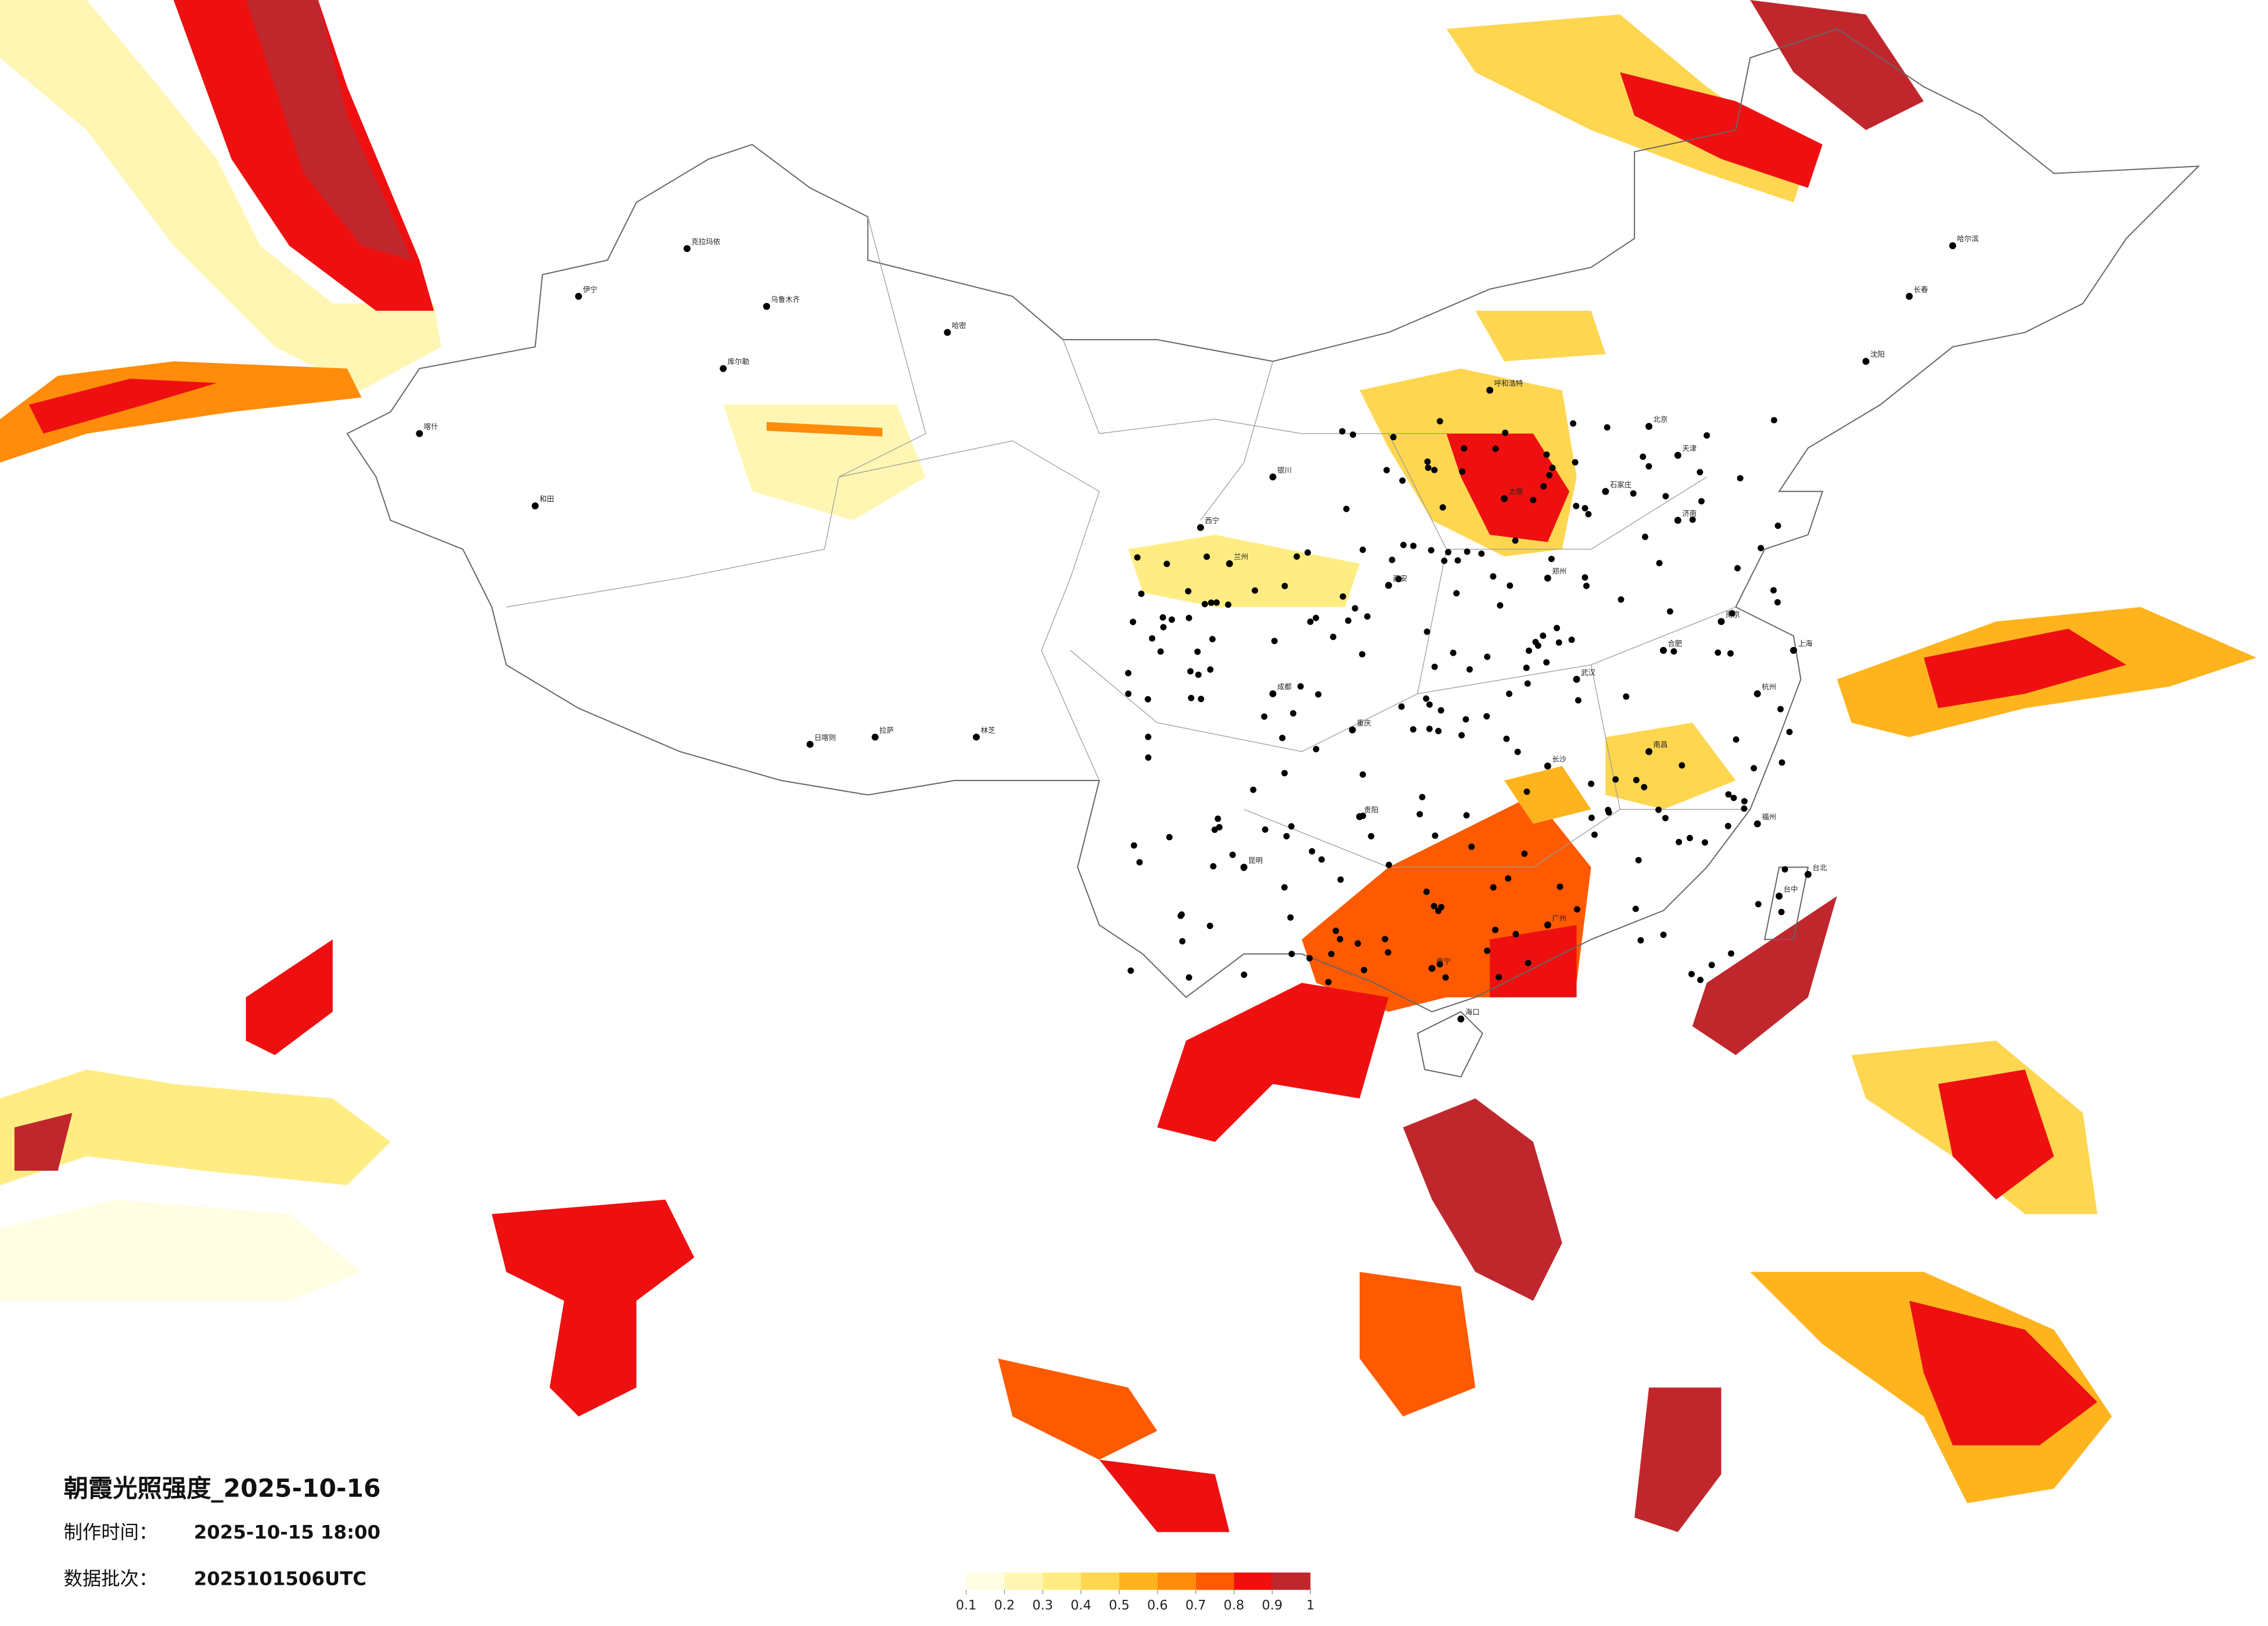 Image resolution: width=2268 pixels, height=1626 pixels. Describe the element at coordinates (1968, 239) in the screenshot. I see `city-label: 哈尔滨` at that location.